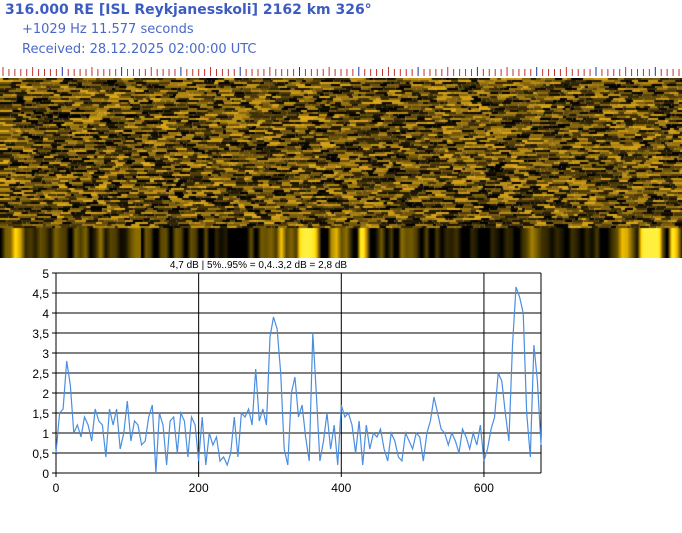 This screenshot has width=682, height=533. Describe the element at coordinates (45, 314) in the screenshot. I see `y-tick-label: 4` at that location.